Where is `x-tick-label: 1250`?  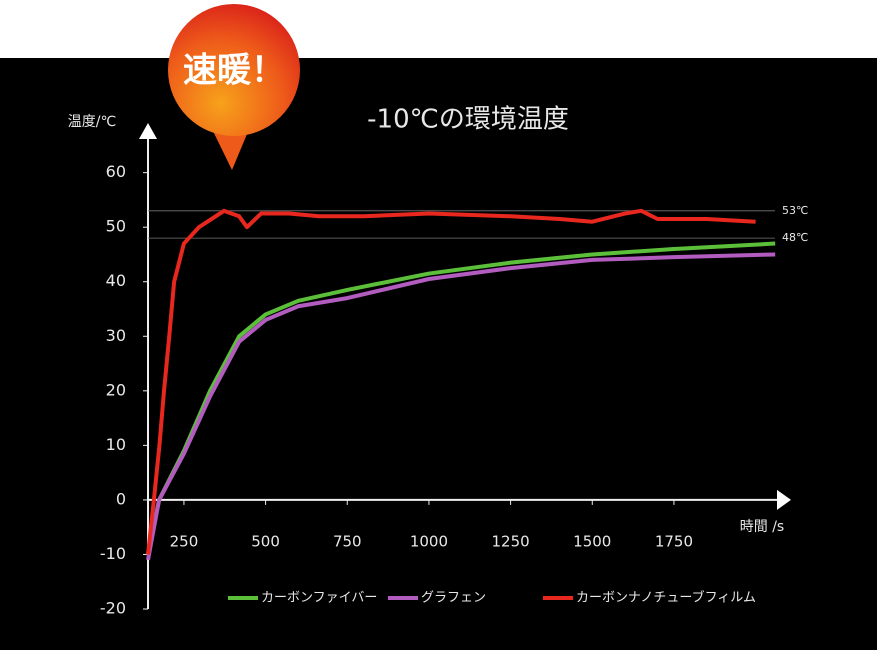
x-tick-label: 1250 is located at coordinates (511, 541).